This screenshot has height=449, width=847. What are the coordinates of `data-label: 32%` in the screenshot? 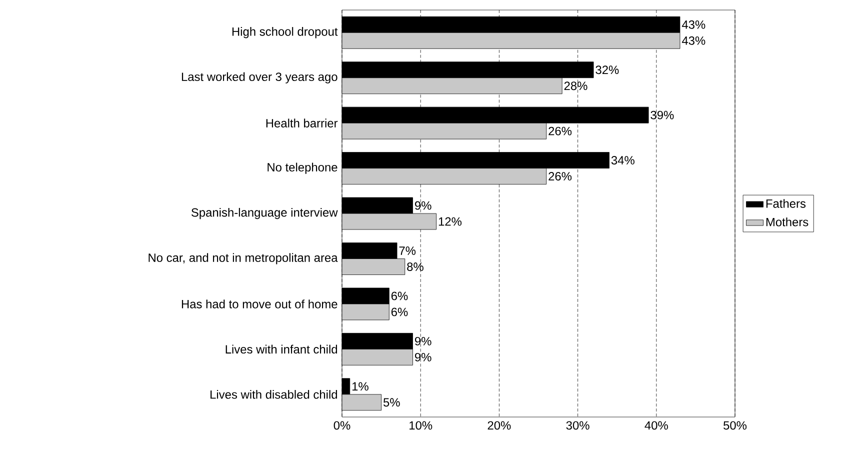 It's located at (607, 70).